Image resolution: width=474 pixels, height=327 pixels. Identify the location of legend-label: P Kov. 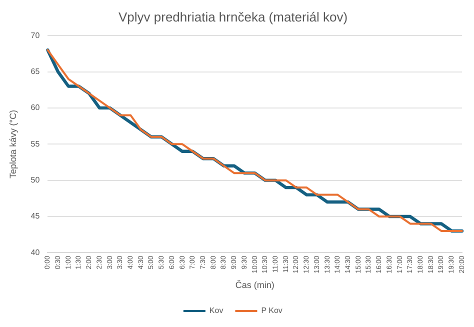
(271, 311).